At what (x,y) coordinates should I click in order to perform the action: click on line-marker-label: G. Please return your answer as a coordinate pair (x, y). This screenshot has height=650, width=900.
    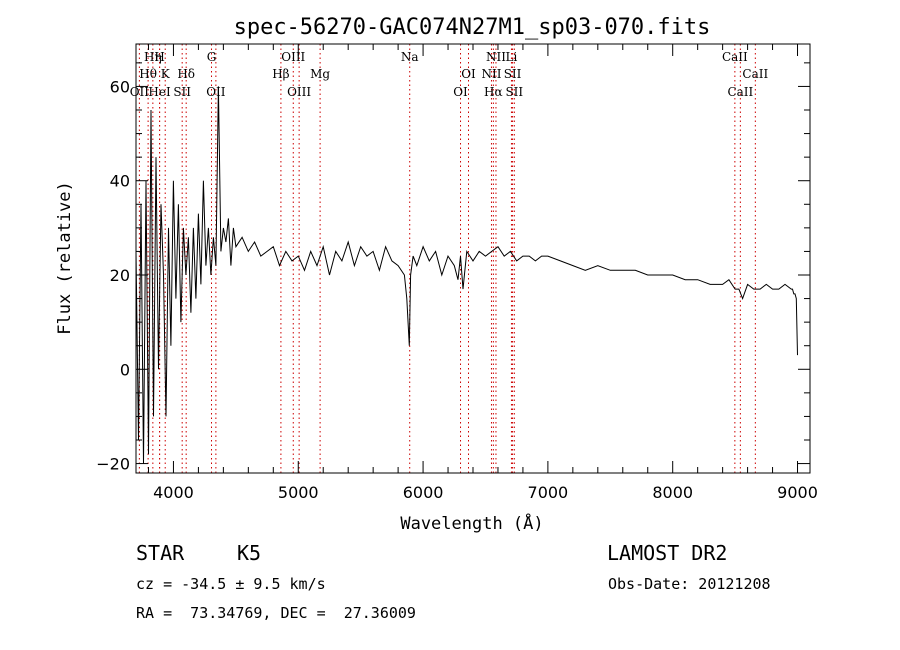
    Looking at the image, I should click on (212, 57).